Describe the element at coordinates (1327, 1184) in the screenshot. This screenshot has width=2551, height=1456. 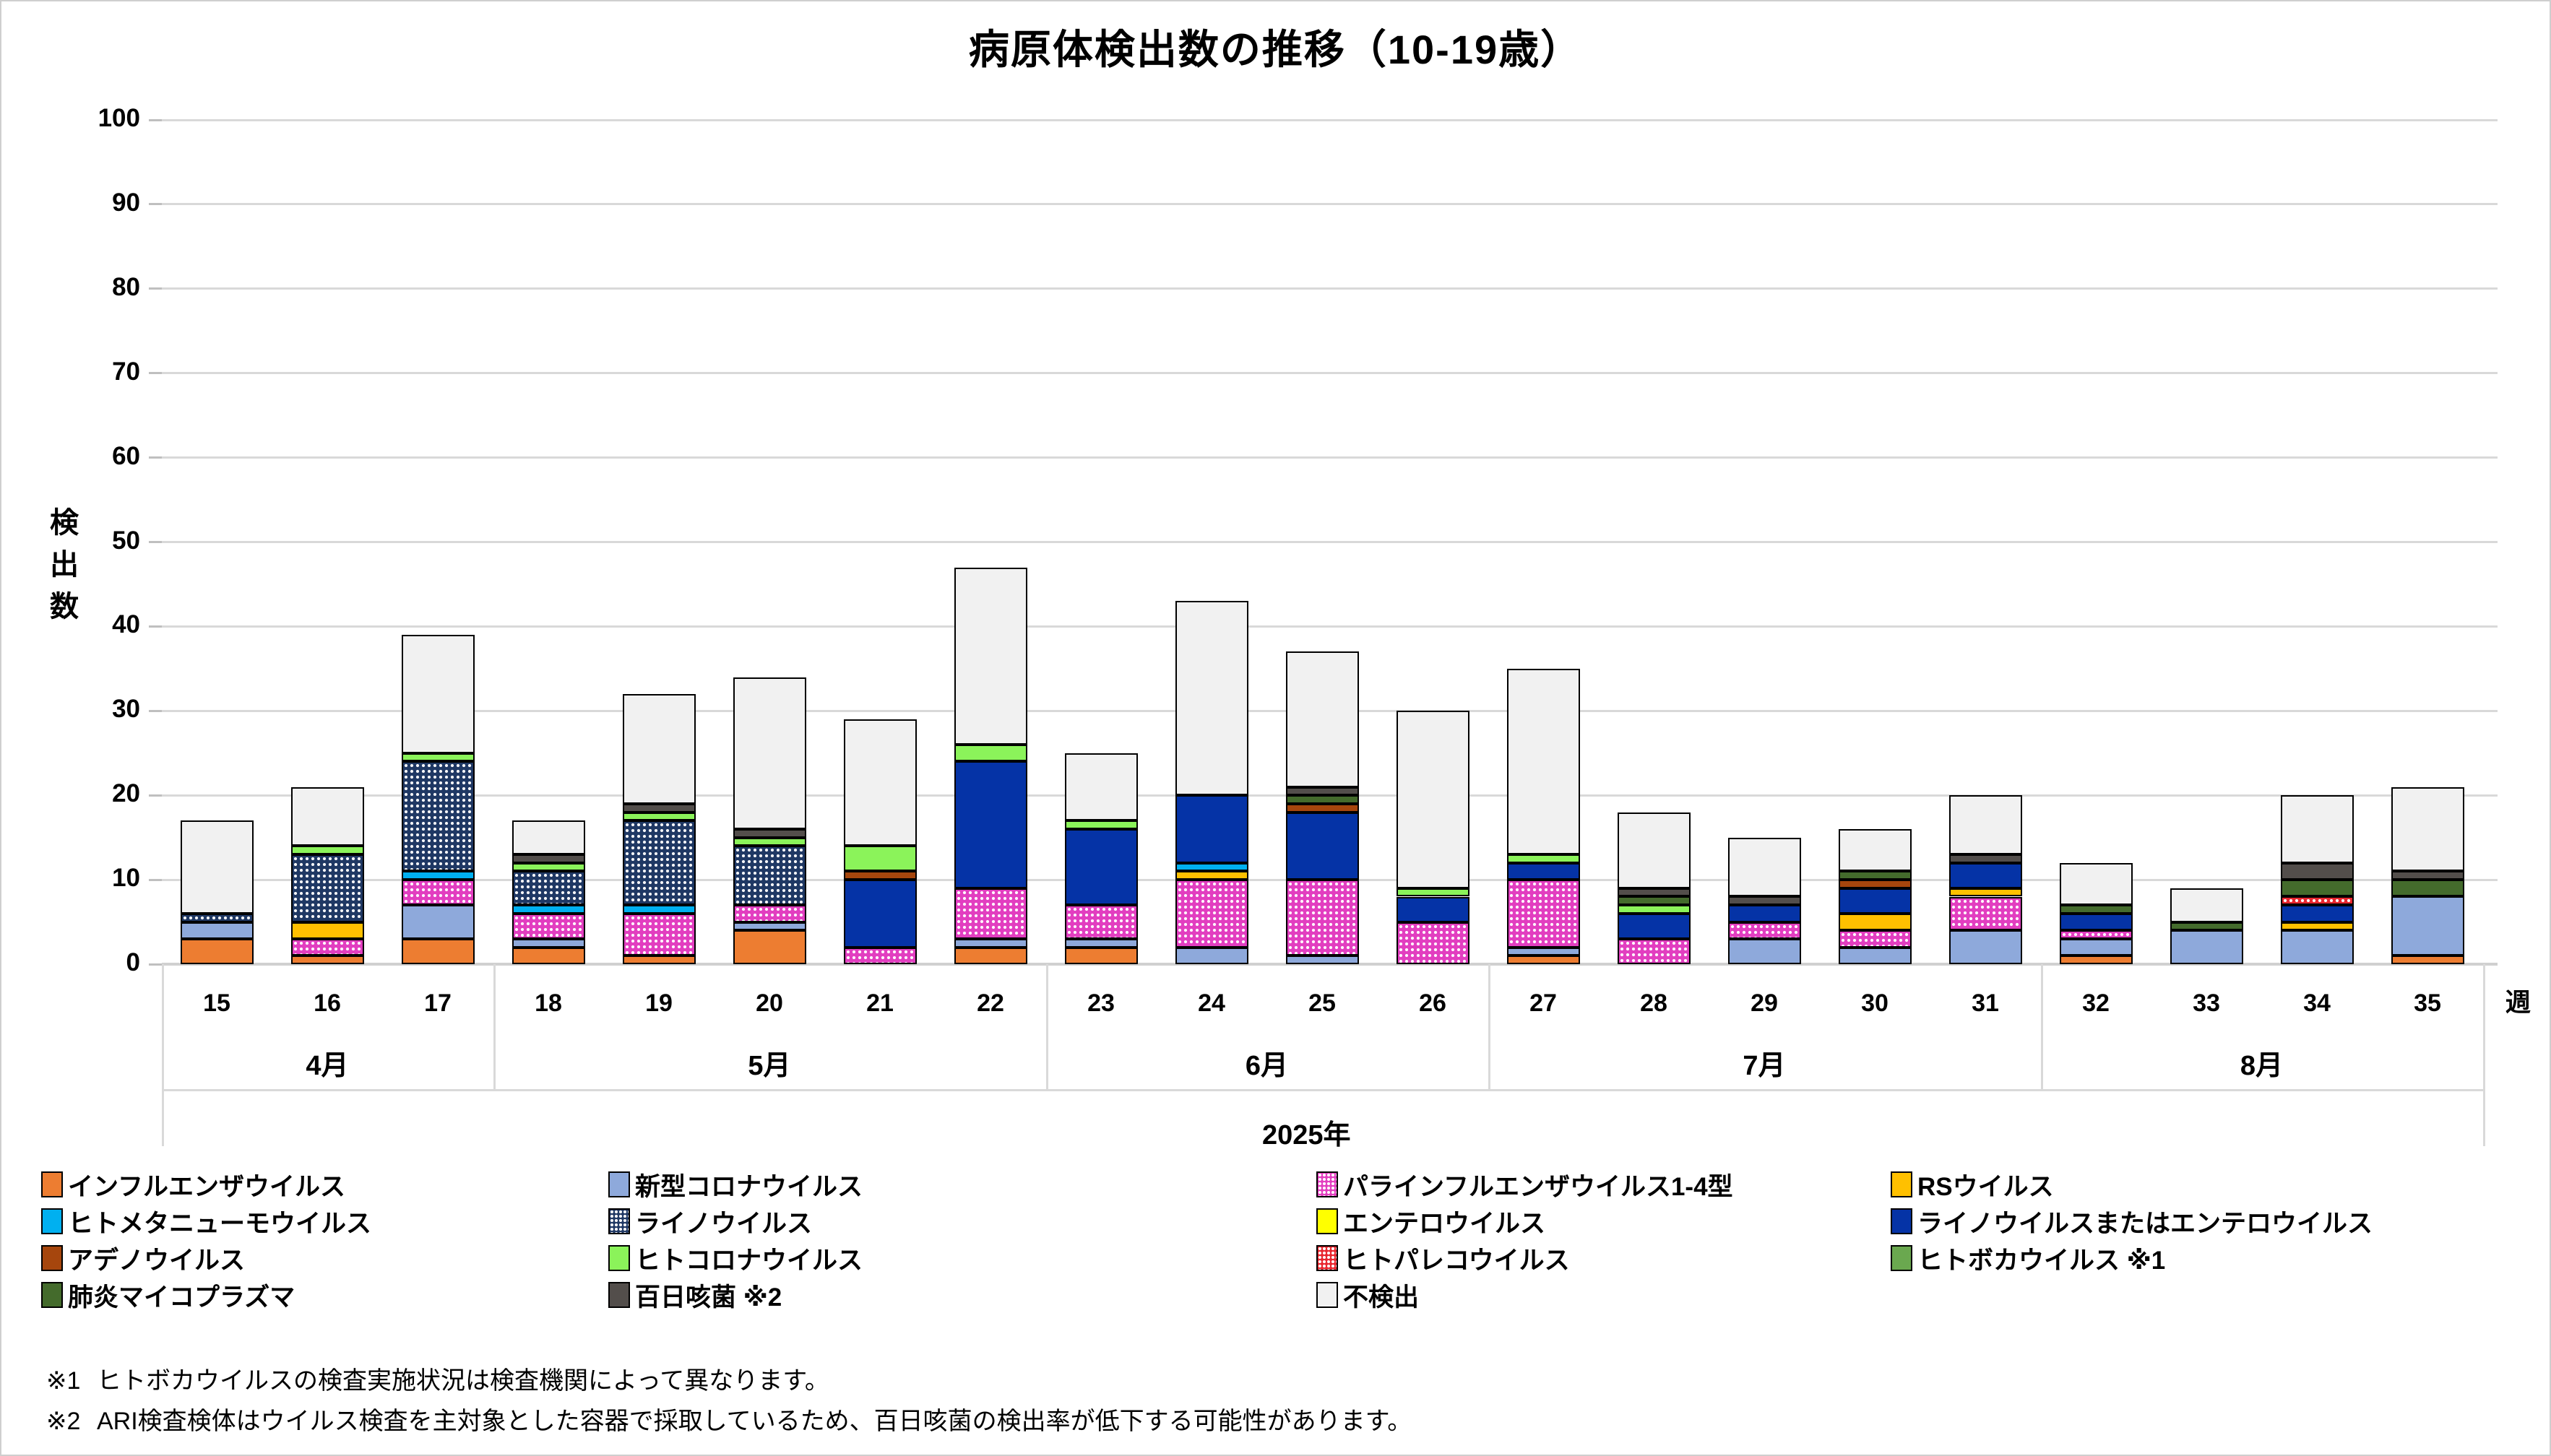
I see `legend-swatch-parainfluenza` at that location.